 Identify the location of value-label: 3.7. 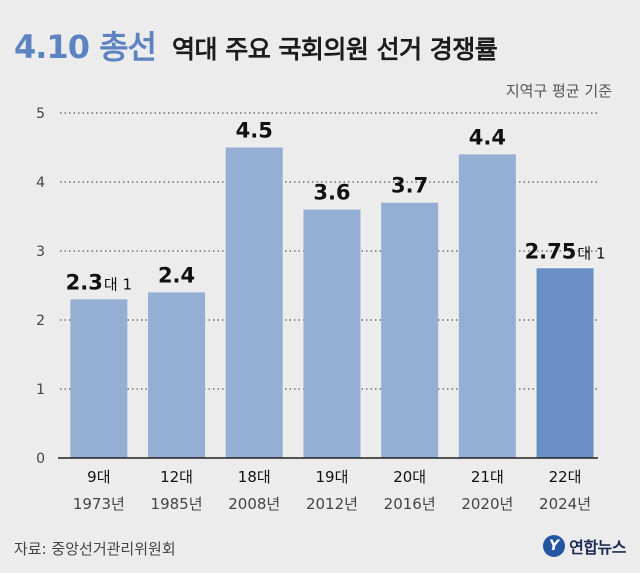
(409, 186).